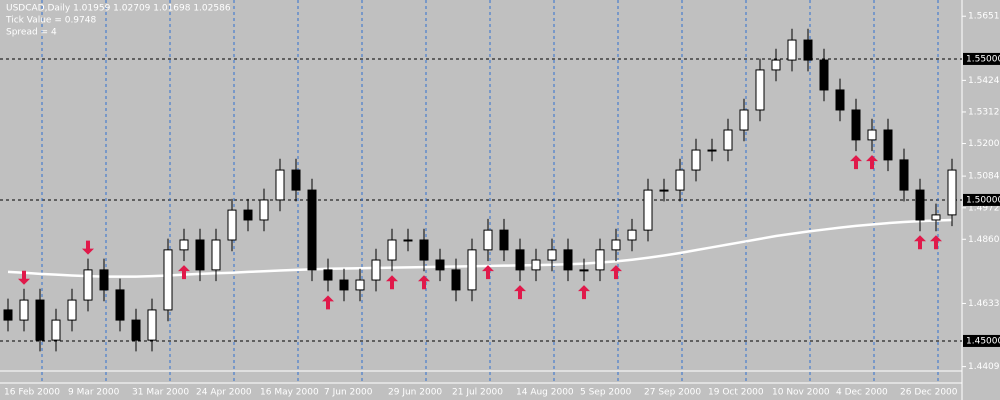 The width and height of the screenshot is (1000, 400). I want to click on x-tick-label: 5 Sep 2000, so click(606, 393).